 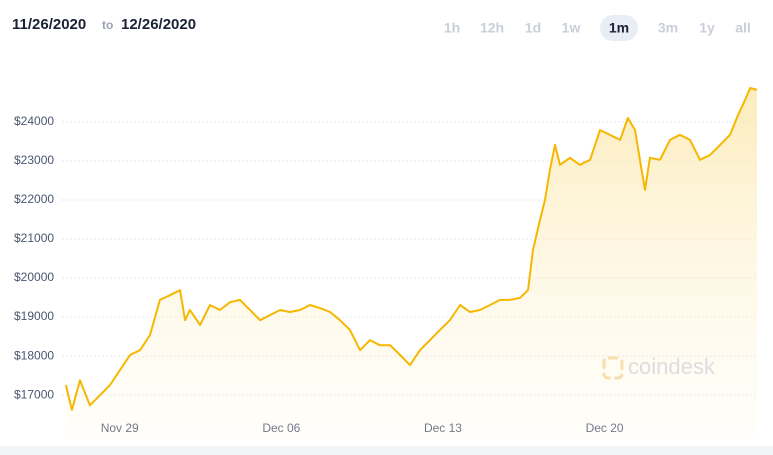 I want to click on y-tick-label: $22000, so click(x=34, y=199).